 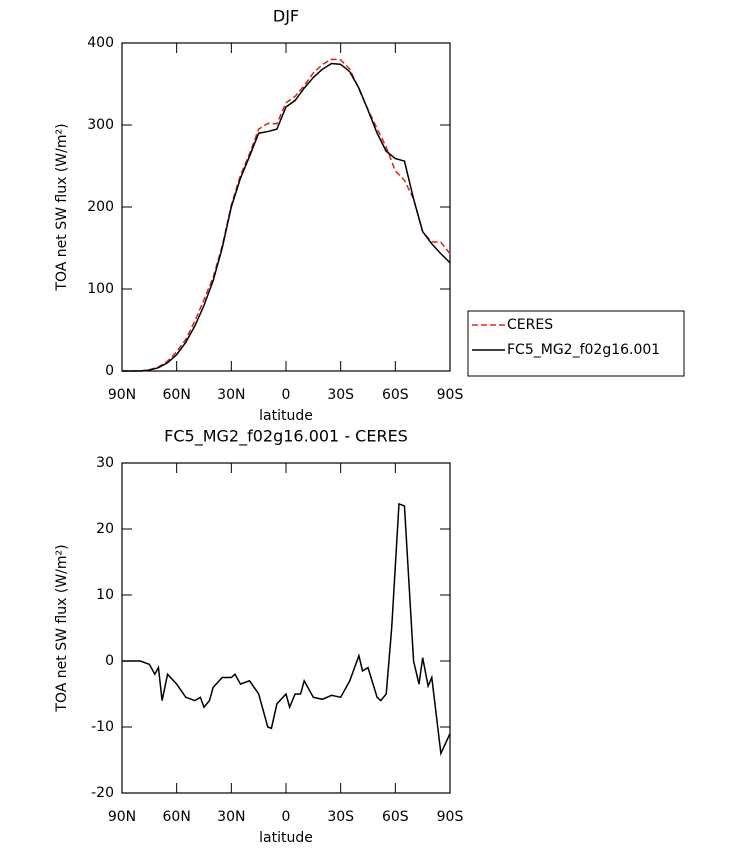 What do you see at coordinates (105, 529) in the screenshot?
I see `y-tick-label: 20` at bounding box center [105, 529].